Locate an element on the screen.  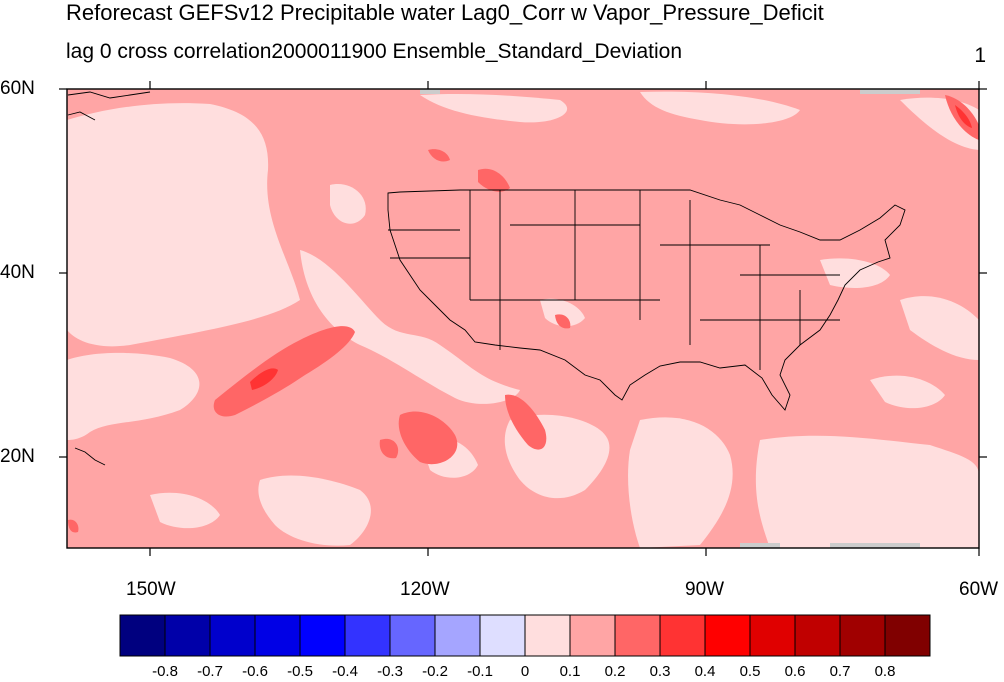
colorbar-tick-label: -0.8 is located at coordinates (165, 671).